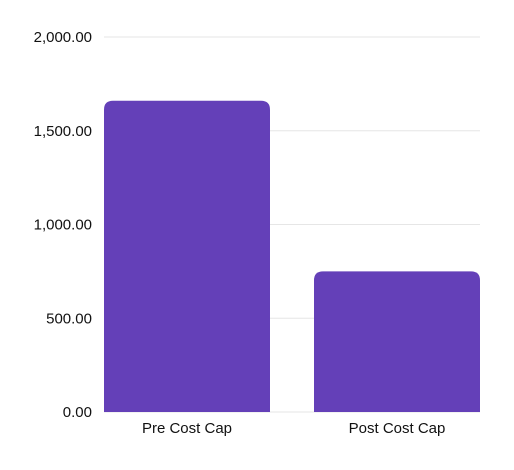  I want to click on x-category-label: Post Cost Cap, so click(397, 428).